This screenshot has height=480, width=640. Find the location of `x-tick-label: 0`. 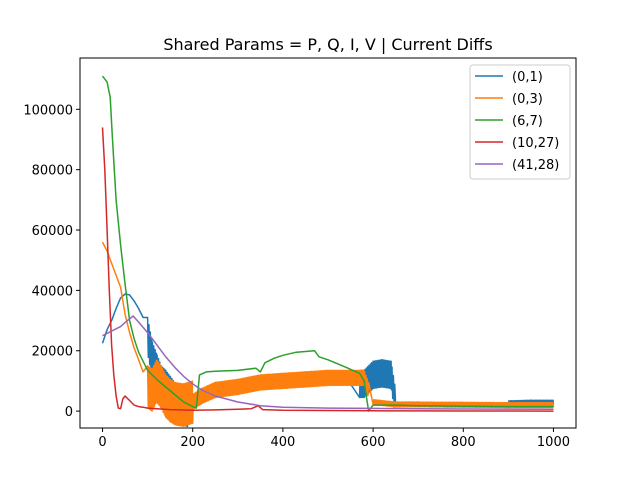

x-tick-label: 0 is located at coordinates (102, 442).